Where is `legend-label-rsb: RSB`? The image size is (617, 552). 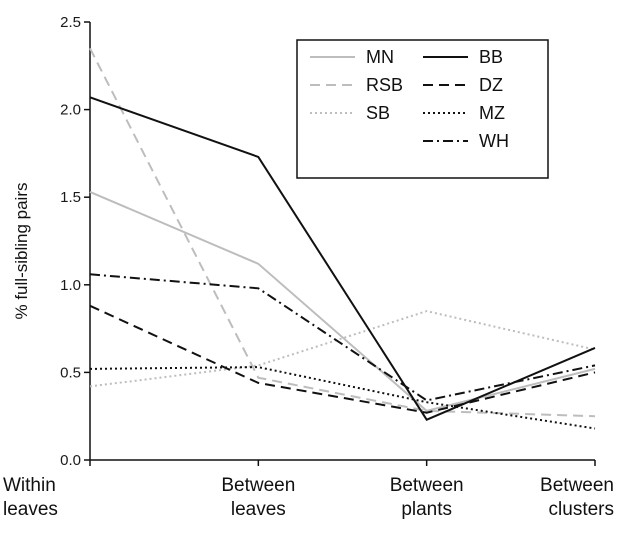
legend-label-rsb: RSB is located at coordinates (384, 85).